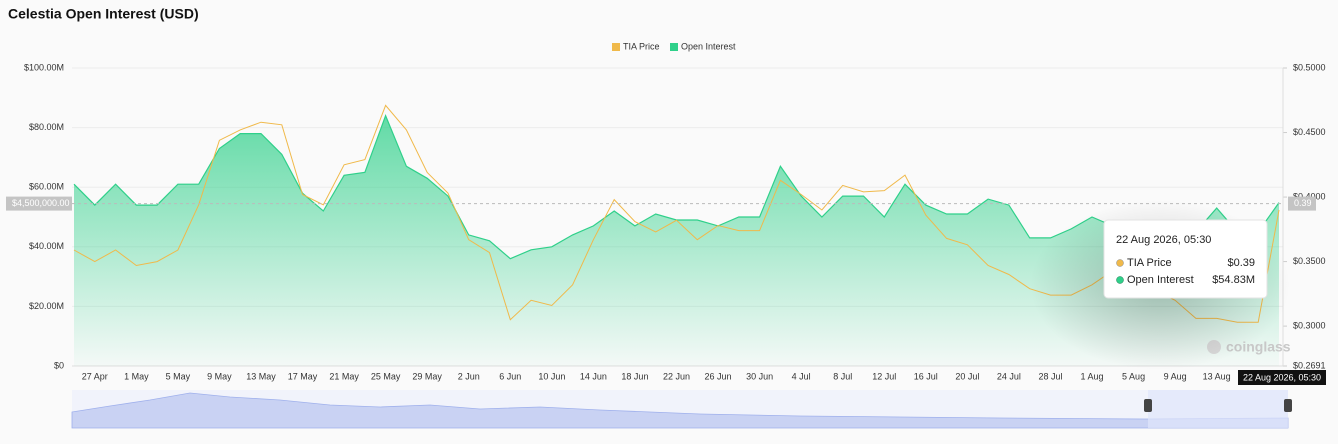  Describe the element at coordinates (46, 246) in the screenshot. I see `y-tick-label: $40.00M` at that location.